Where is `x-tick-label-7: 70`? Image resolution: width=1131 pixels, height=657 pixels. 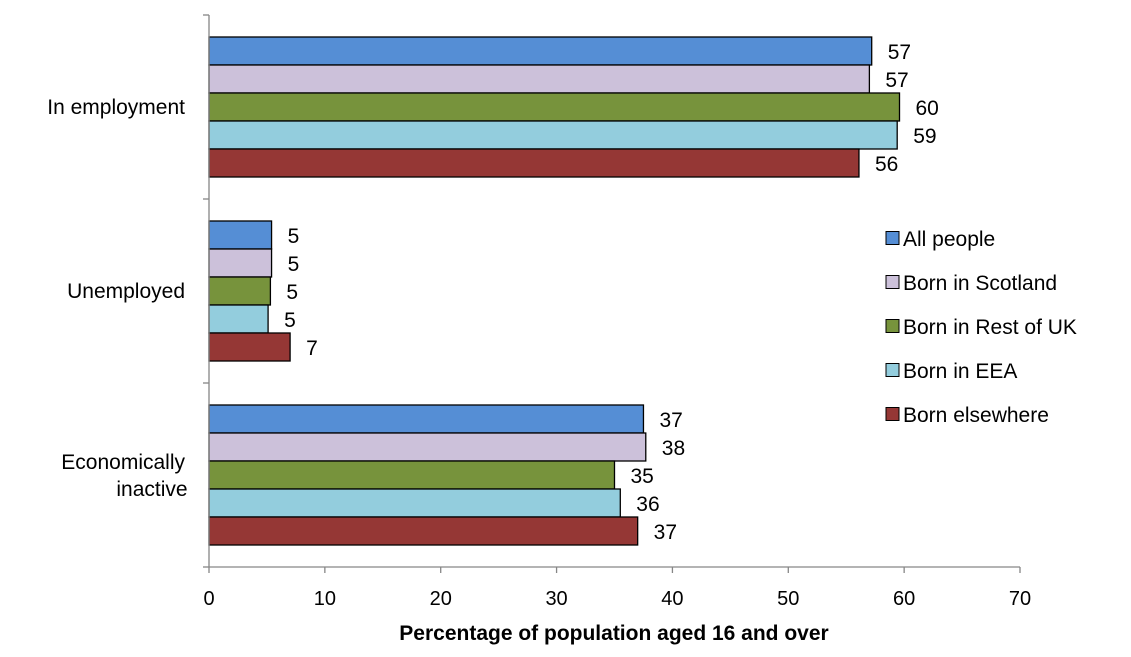 x-tick-label-7: 70 is located at coordinates (1020, 599).